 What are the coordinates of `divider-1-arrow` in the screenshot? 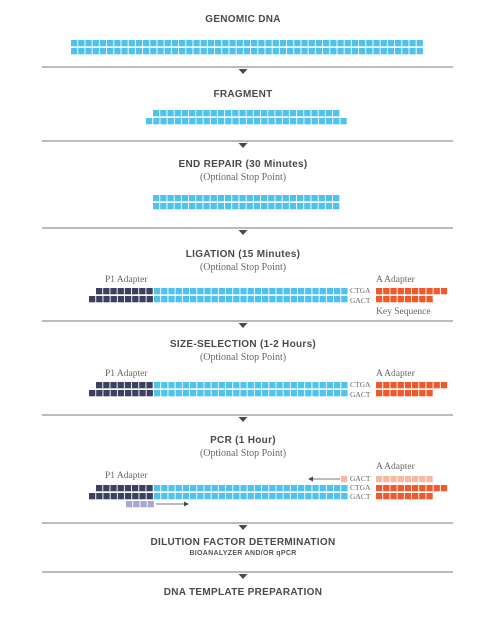 It's located at (243, 71).